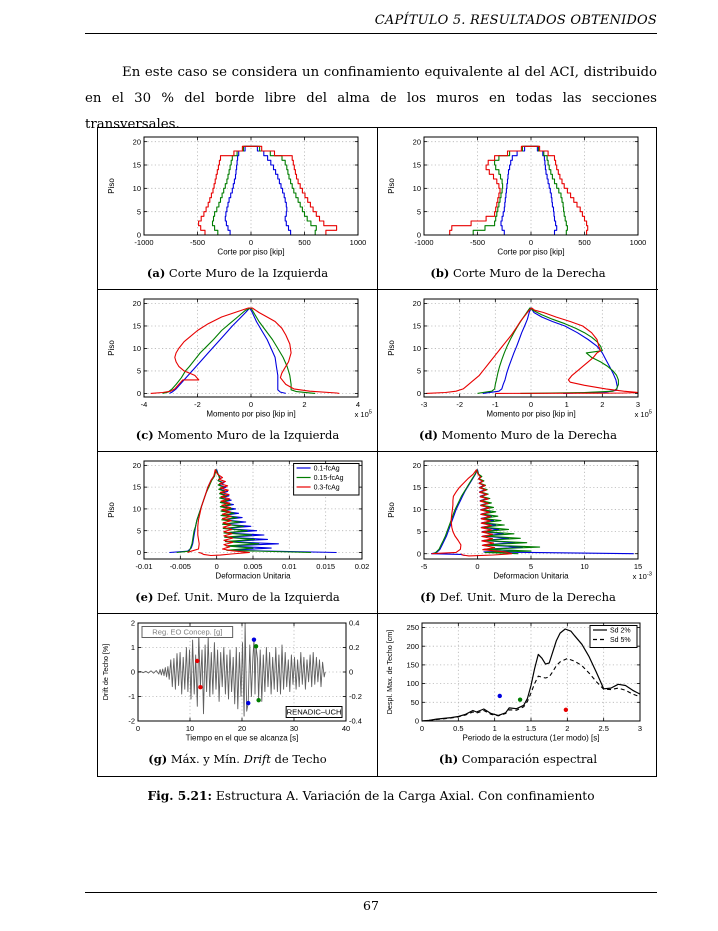  What do you see at coordinates (294, 728) in the screenshot?
I see `svg-text: 30` at bounding box center [294, 728].